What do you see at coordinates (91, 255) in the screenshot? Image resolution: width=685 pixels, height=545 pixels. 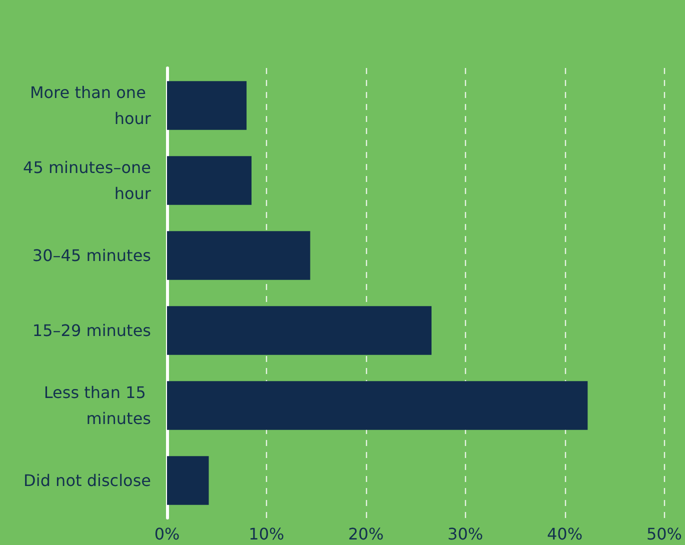 I see `y-tick-label: 30–45 minutes` at bounding box center [91, 255].